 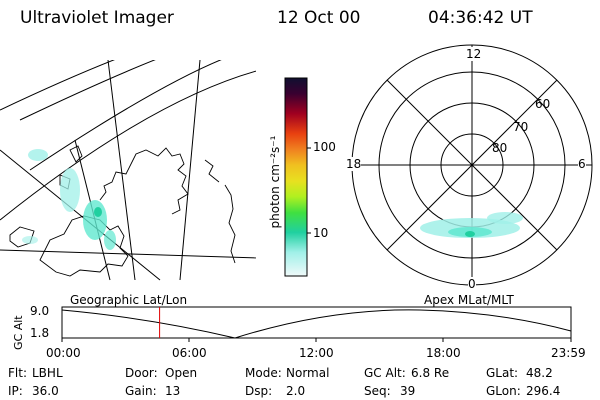 What do you see at coordinates (17, 373) in the screenshot?
I see `filter-label: Flt:` at bounding box center [17, 373].